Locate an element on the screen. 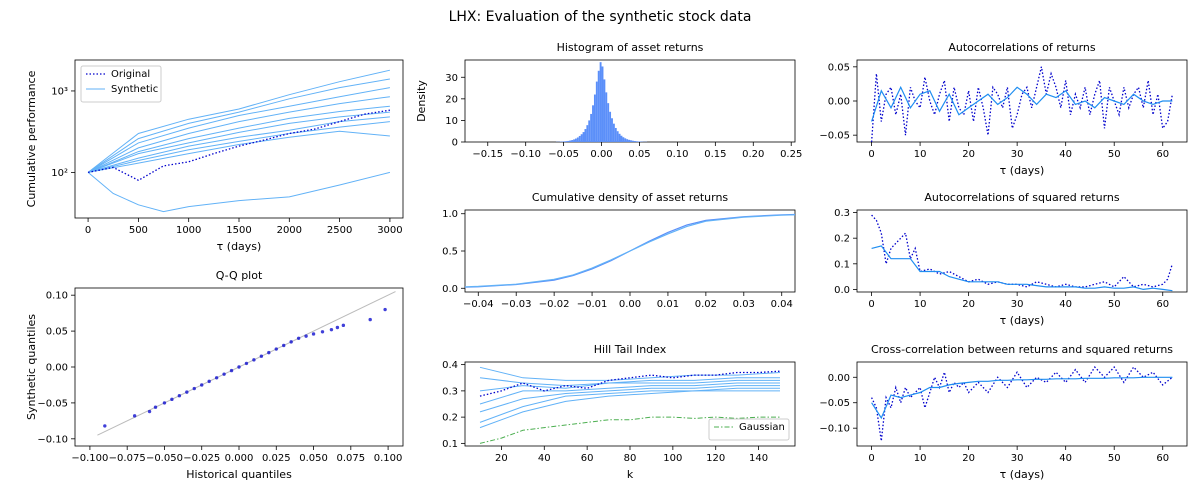  cdf-xtick-label: 0.03 is located at coordinates (744, 304).